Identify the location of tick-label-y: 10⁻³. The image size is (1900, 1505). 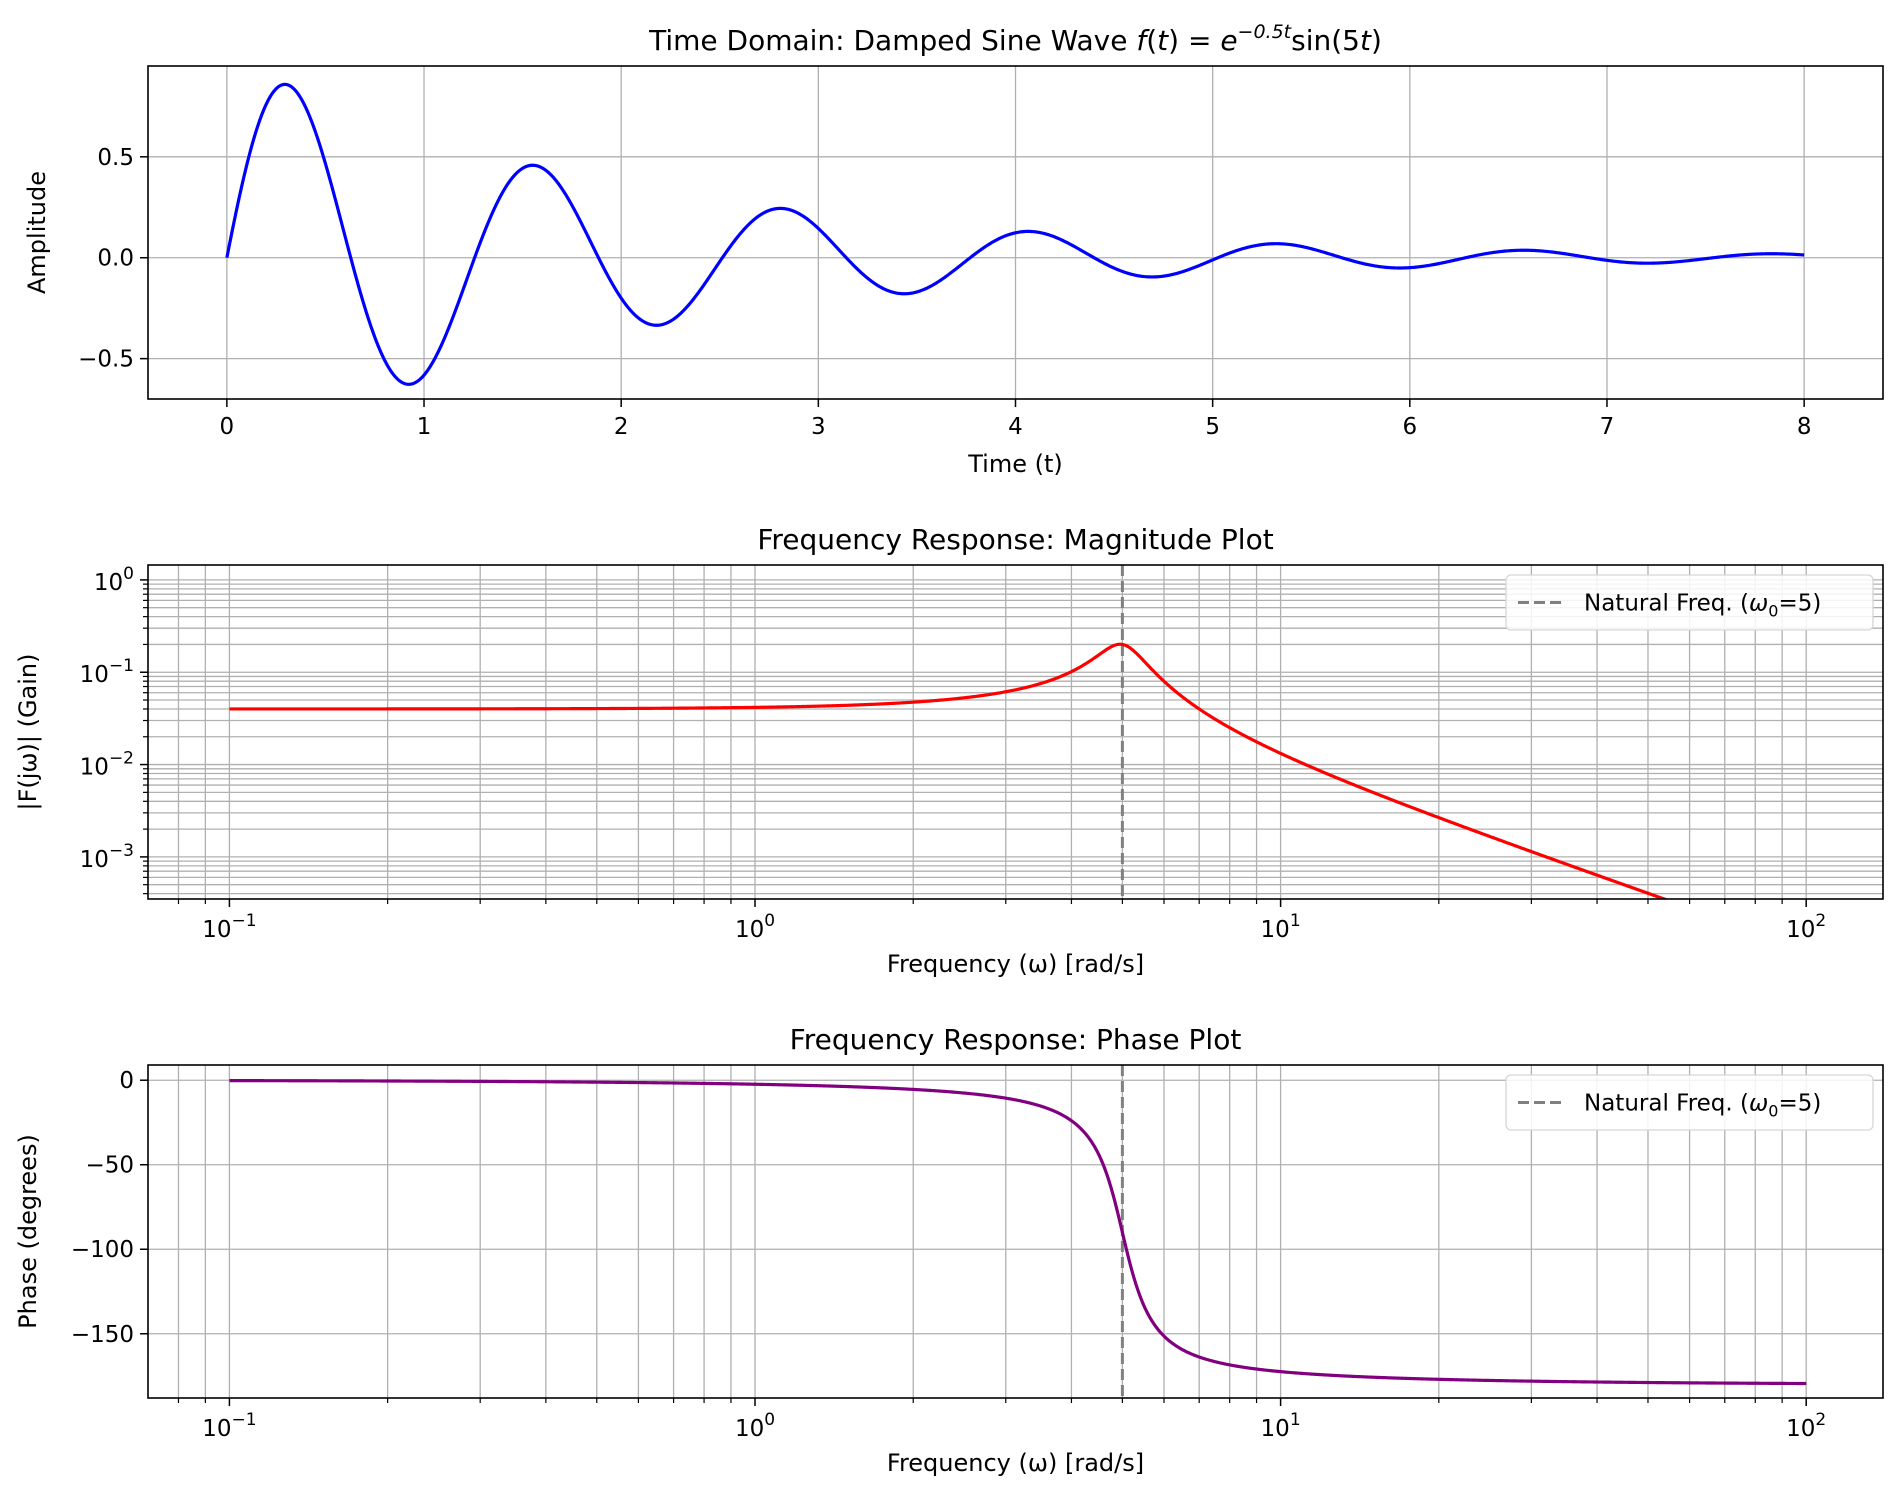
(107, 857).